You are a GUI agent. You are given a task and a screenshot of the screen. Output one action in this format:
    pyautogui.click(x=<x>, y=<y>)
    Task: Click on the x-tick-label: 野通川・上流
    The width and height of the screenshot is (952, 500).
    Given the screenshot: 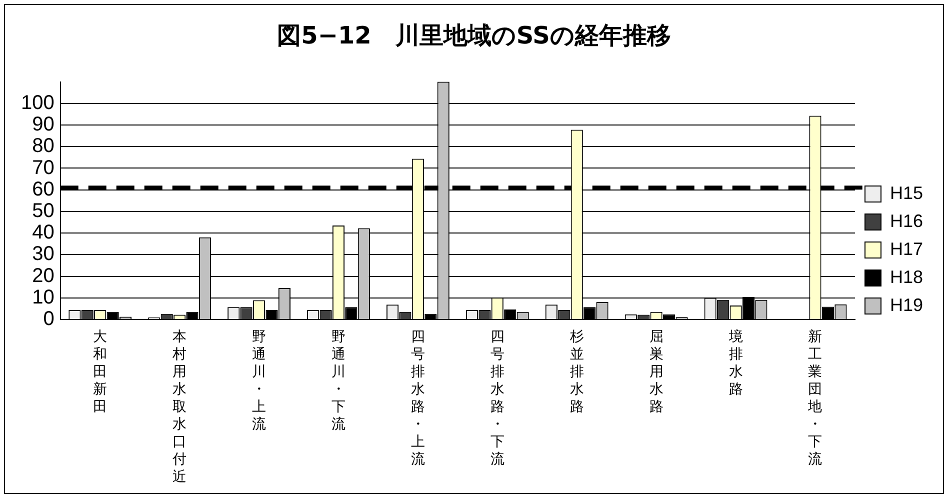 What is the action you would take?
    pyautogui.click(x=259, y=380)
    